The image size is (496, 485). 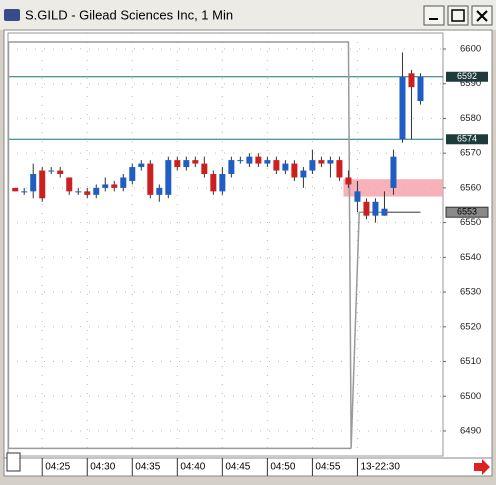 I want to click on x-tick-label: 04:35, so click(x=147, y=467).